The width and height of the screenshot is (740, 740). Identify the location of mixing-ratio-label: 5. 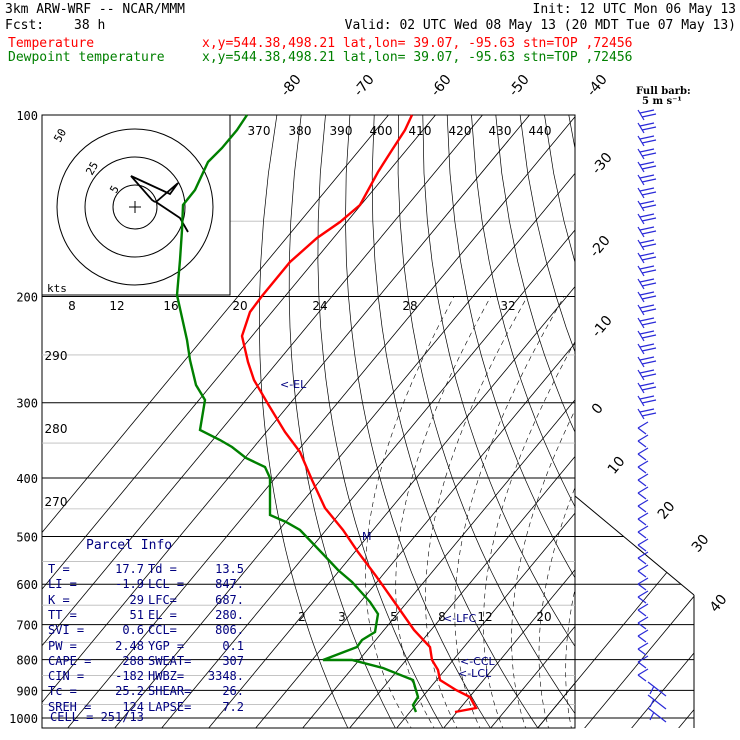
(394, 617).